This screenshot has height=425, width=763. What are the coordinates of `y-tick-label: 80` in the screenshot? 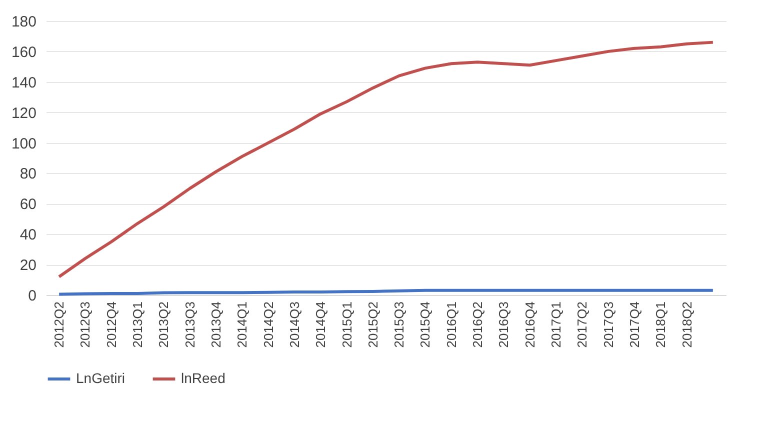 It's located at (28, 174).